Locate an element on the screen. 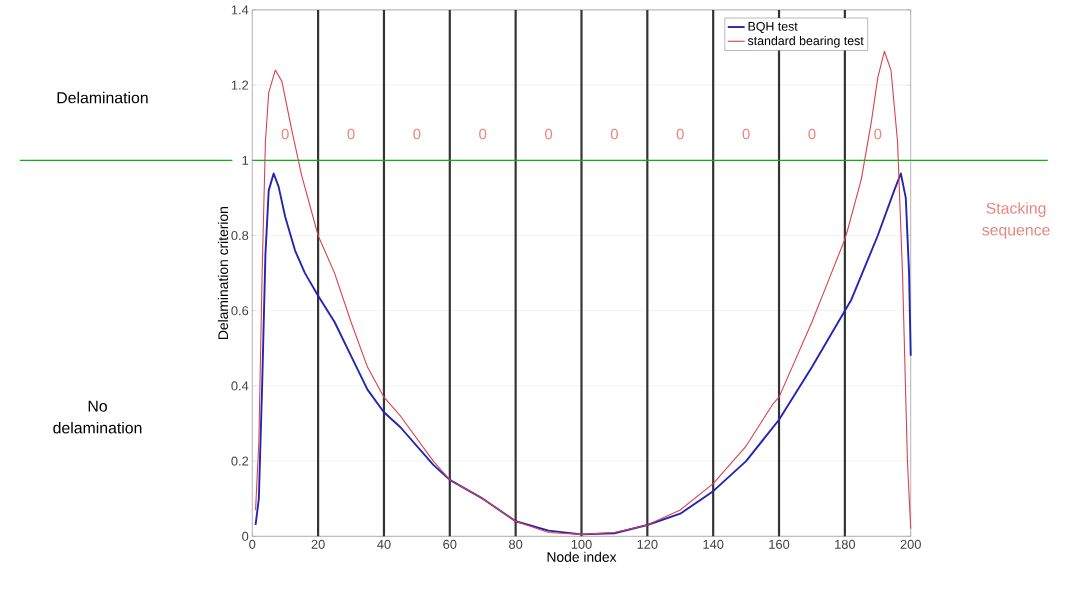 Image resolution: width=1074 pixels, height=598 pixels. y-tick-label: 1 is located at coordinates (245, 160).